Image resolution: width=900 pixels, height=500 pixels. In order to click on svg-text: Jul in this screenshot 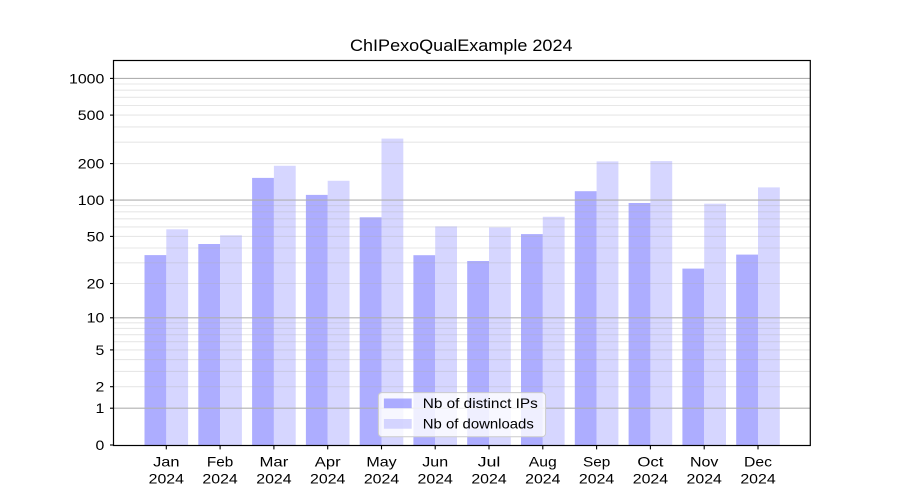, I will do `click(489, 462)`.